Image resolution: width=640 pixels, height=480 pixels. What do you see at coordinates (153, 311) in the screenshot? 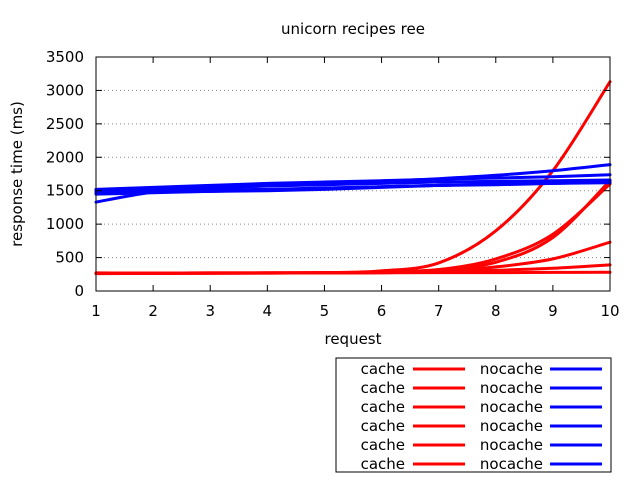
I see `x-tick-label: 2` at bounding box center [153, 311].